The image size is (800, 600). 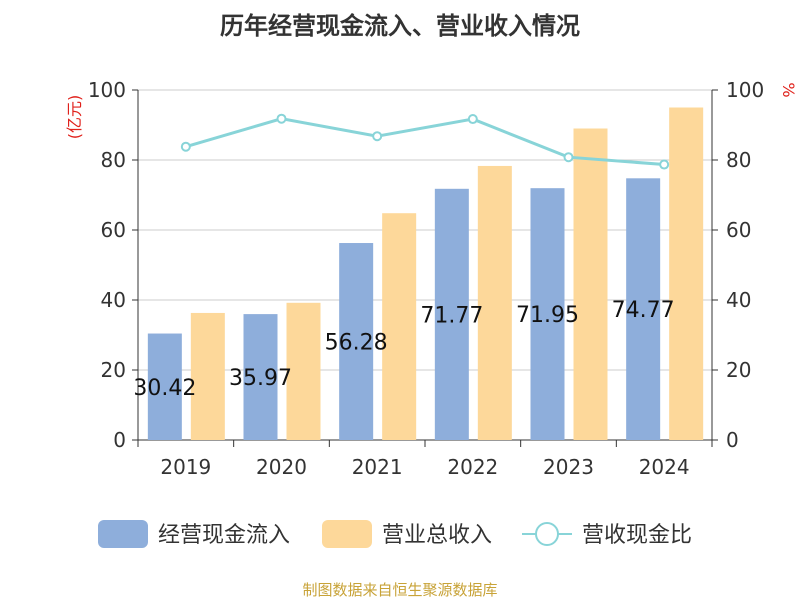 I want to click on right-tick-label: 80, so click(x=738, y=160).